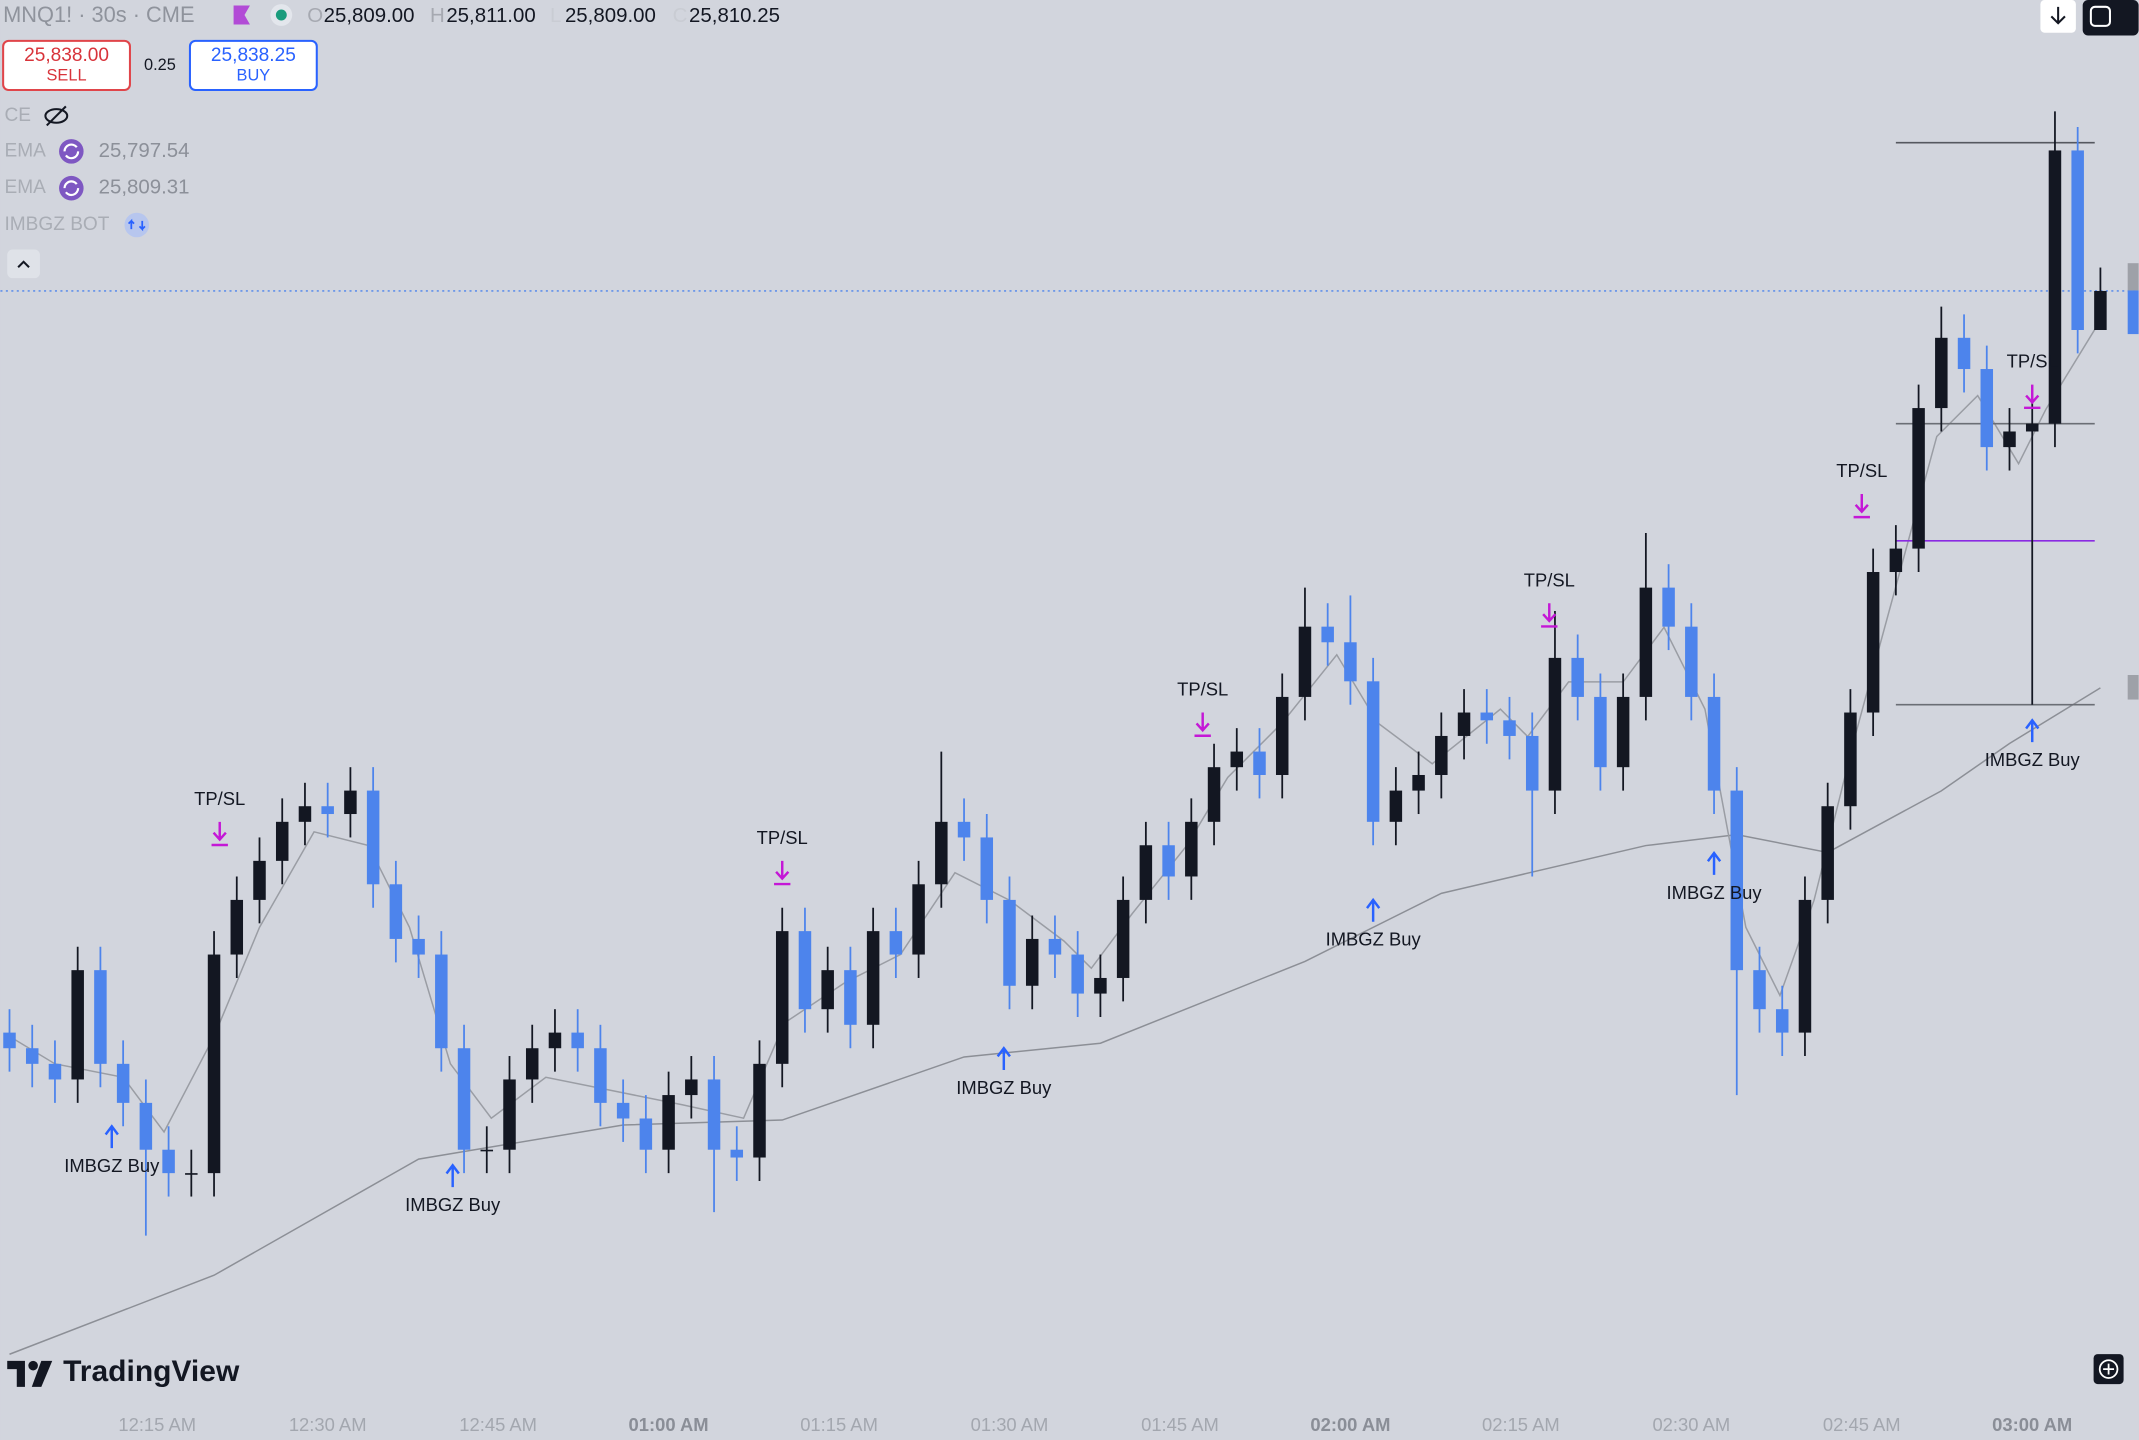 This screenshot has height=1440, width=2139. Describe the element at coordinates (157, 1424) in the screenshot. I see `x-tick-label: 12:15 AM` at that location.